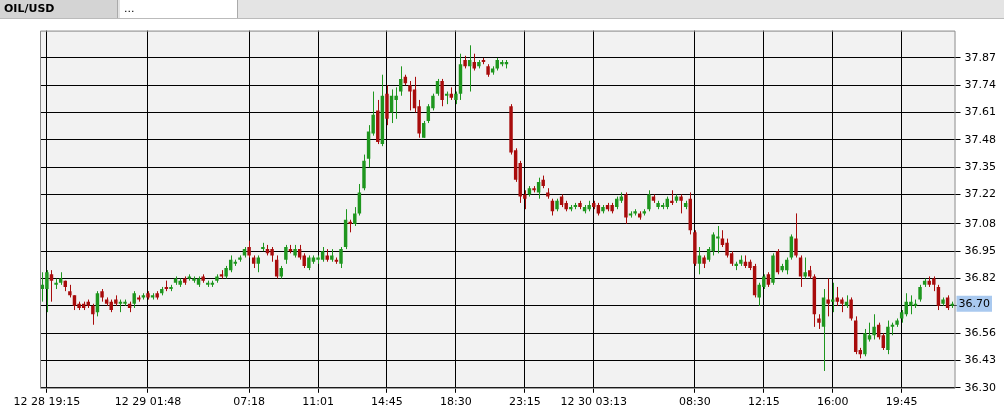 Image resolution: width=1004 pixels, height=412 pixels. Describe the element at coordinates (832, 402) in the screenshot. I see `x-tick-label: 16:00` at that location.